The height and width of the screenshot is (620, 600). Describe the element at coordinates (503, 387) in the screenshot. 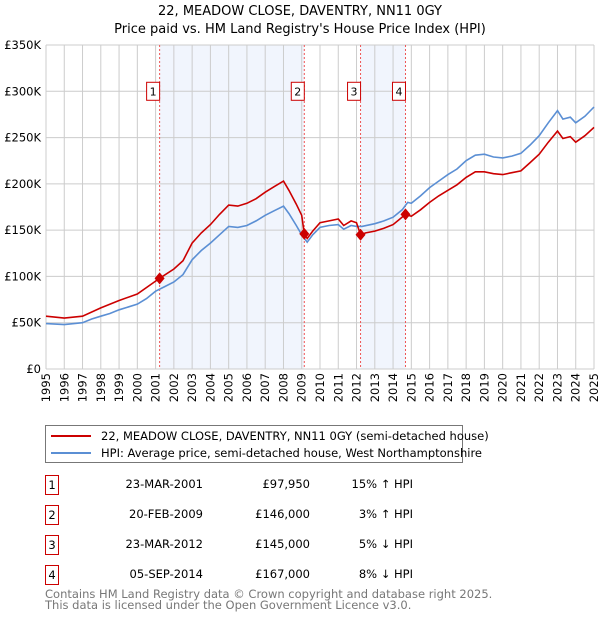

I see `x-tick-label: 2020` at that location.